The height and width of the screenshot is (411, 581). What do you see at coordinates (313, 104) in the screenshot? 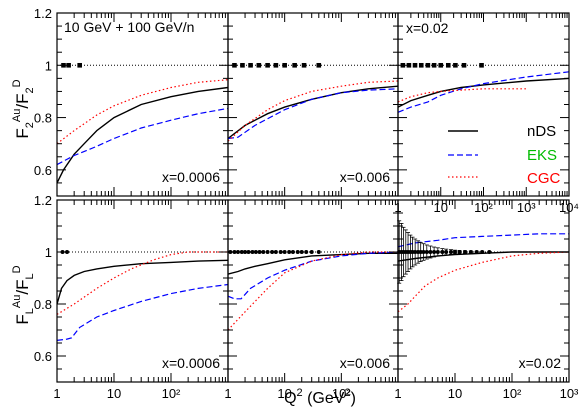
I see `panel-1: x=0.006` at bounding box center [313, 104].